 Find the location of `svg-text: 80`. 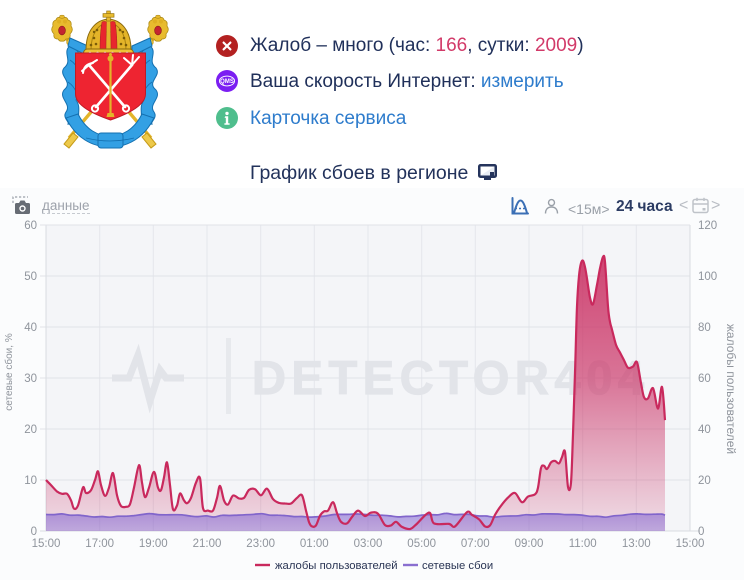

svg-text: 80 is located at coordinates (704, 328).